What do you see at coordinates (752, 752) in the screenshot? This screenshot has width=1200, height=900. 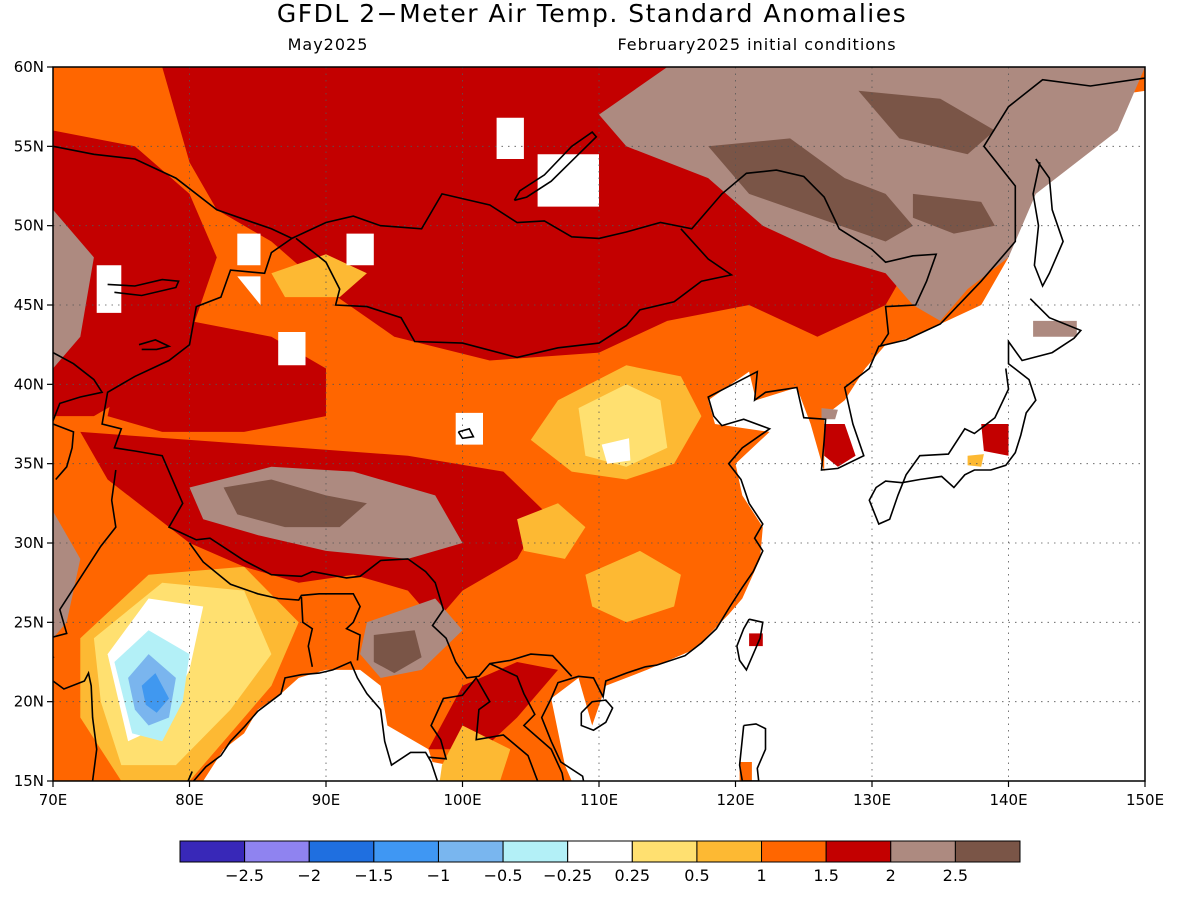 I see `coastline-luzon` at bounding box center [752, 752].